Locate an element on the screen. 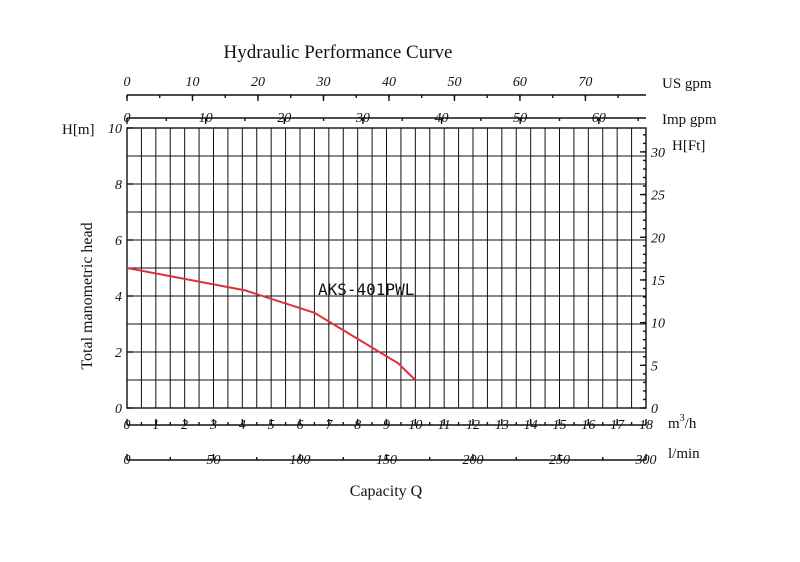  us-gpm-tick-label: 10 is located at coordinates (192, 82).